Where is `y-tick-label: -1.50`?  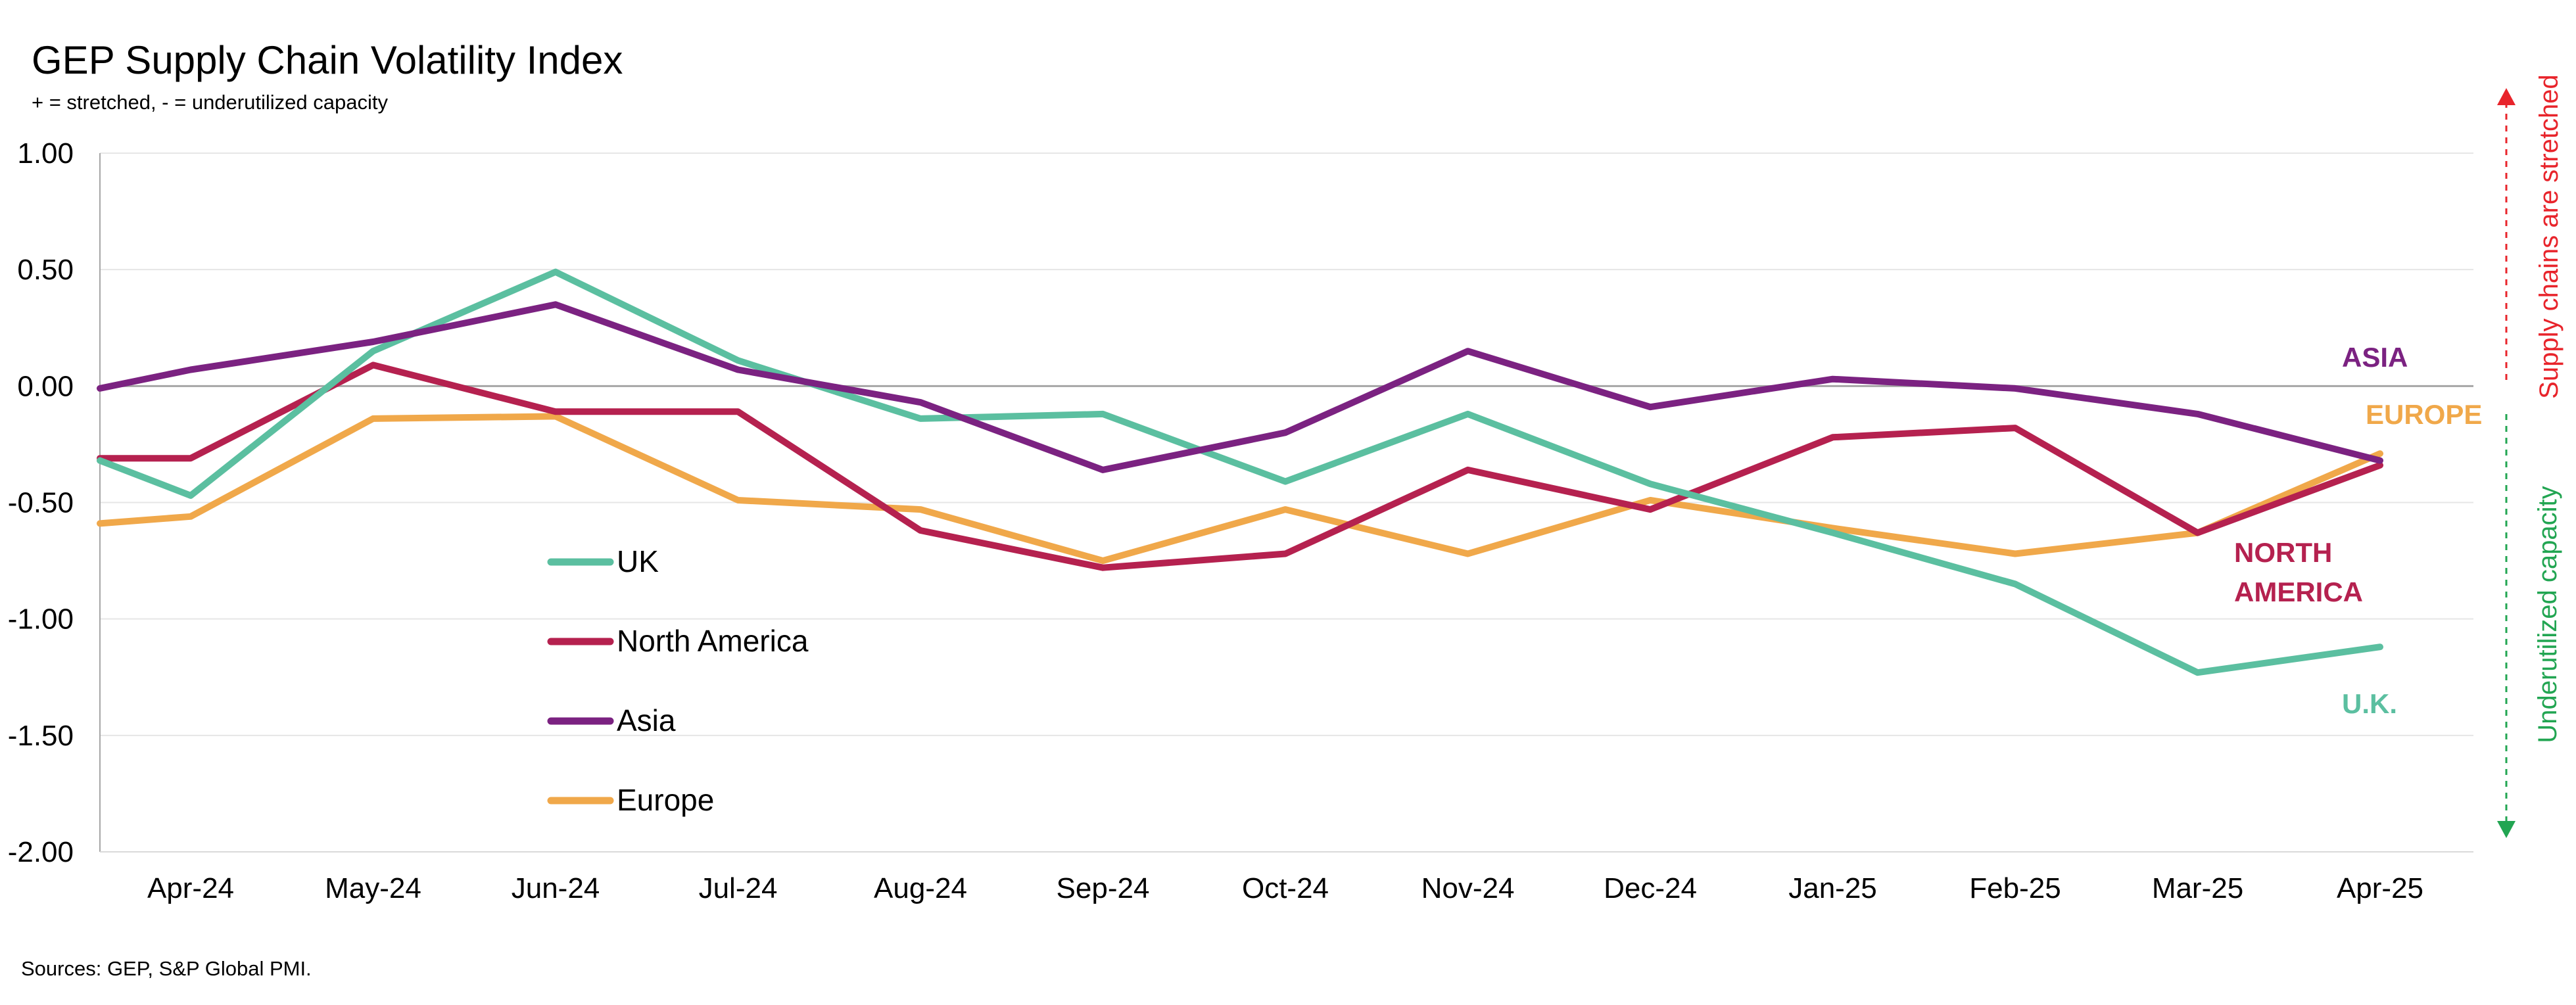 y-tick-label: -1.50 is located at coordinates (41, 736).